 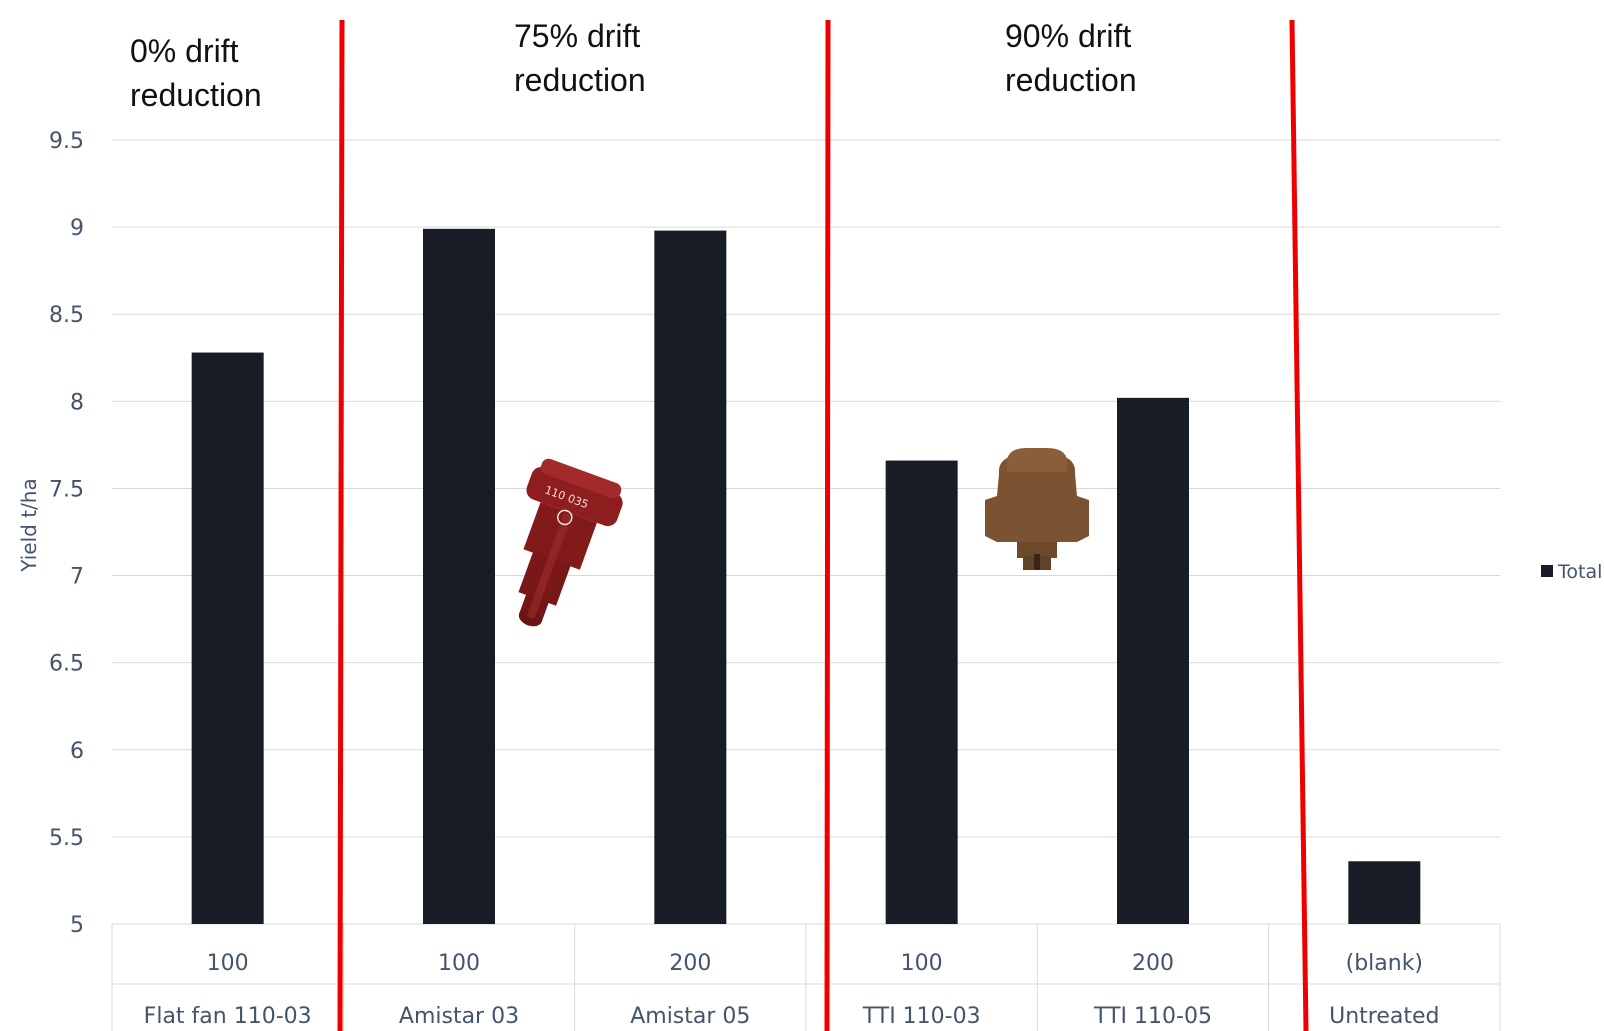 What do you see at coordinates (570, 542) in the screenshot?
I see `red-nozzle-image: 110 035` at bounding box center [570, 542].